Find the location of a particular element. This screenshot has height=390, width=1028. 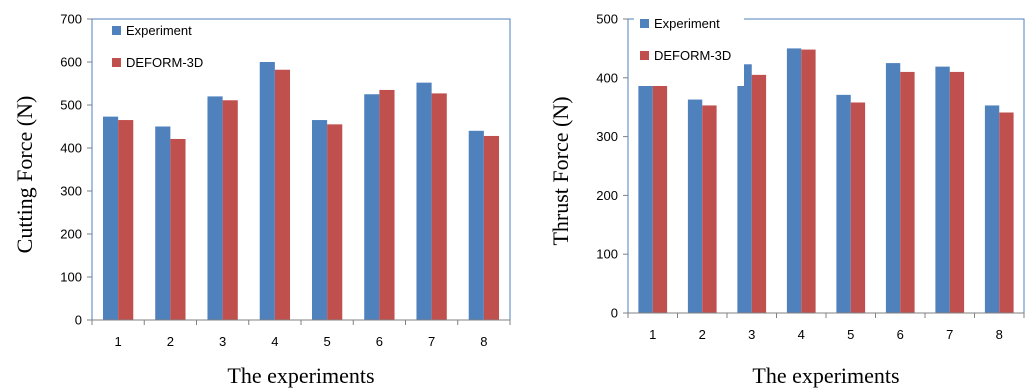

y-tick-label: 700 is located at coordinates (71, 19).